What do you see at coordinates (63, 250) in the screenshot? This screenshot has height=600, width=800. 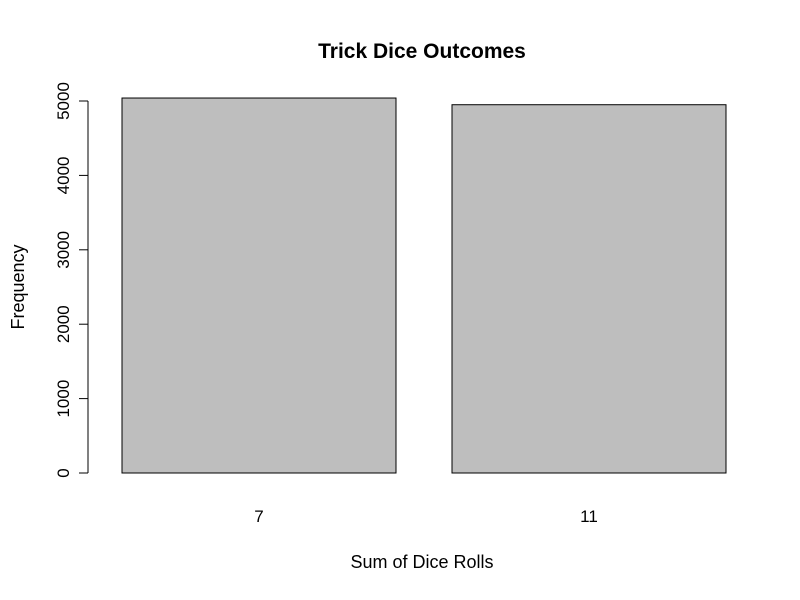 I see `y-tick-label: 3000` at bounding box center [63, 250].